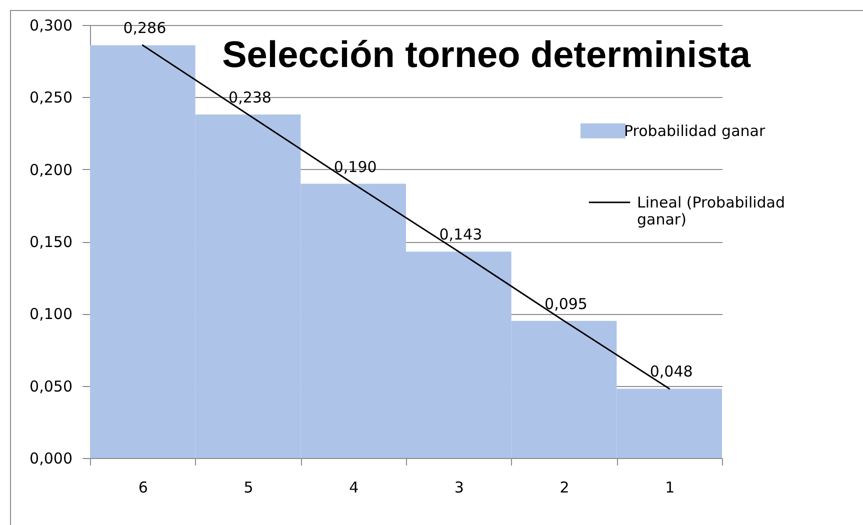 This screenshot has height=525, width=863. Describe the element at coordinates (144, 28) in the screenshot. I see `data-label: 0,286` at that location.